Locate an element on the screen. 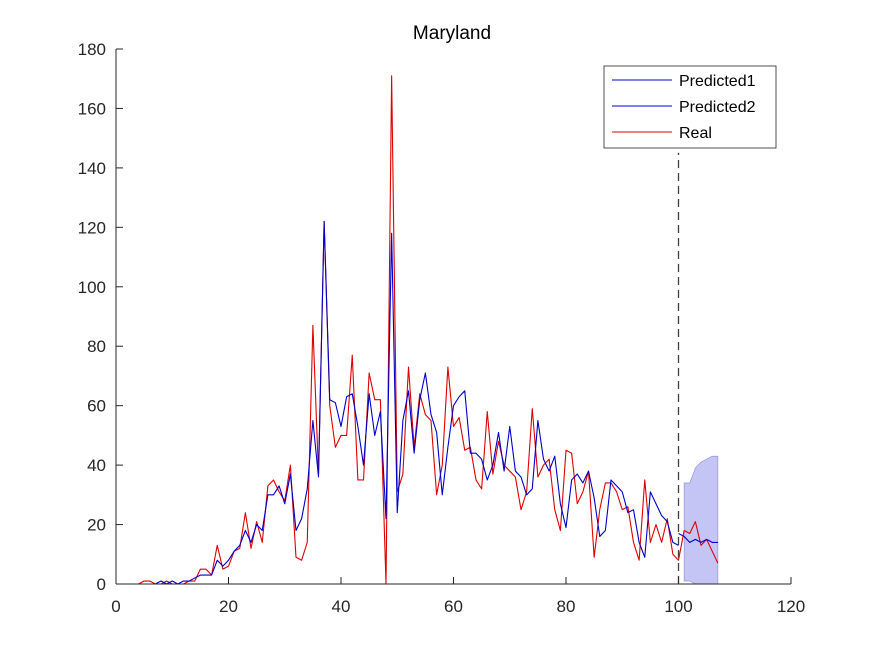 The image size is (875, 656). x-tick-label: 20 is located at coordinates (228, 606).